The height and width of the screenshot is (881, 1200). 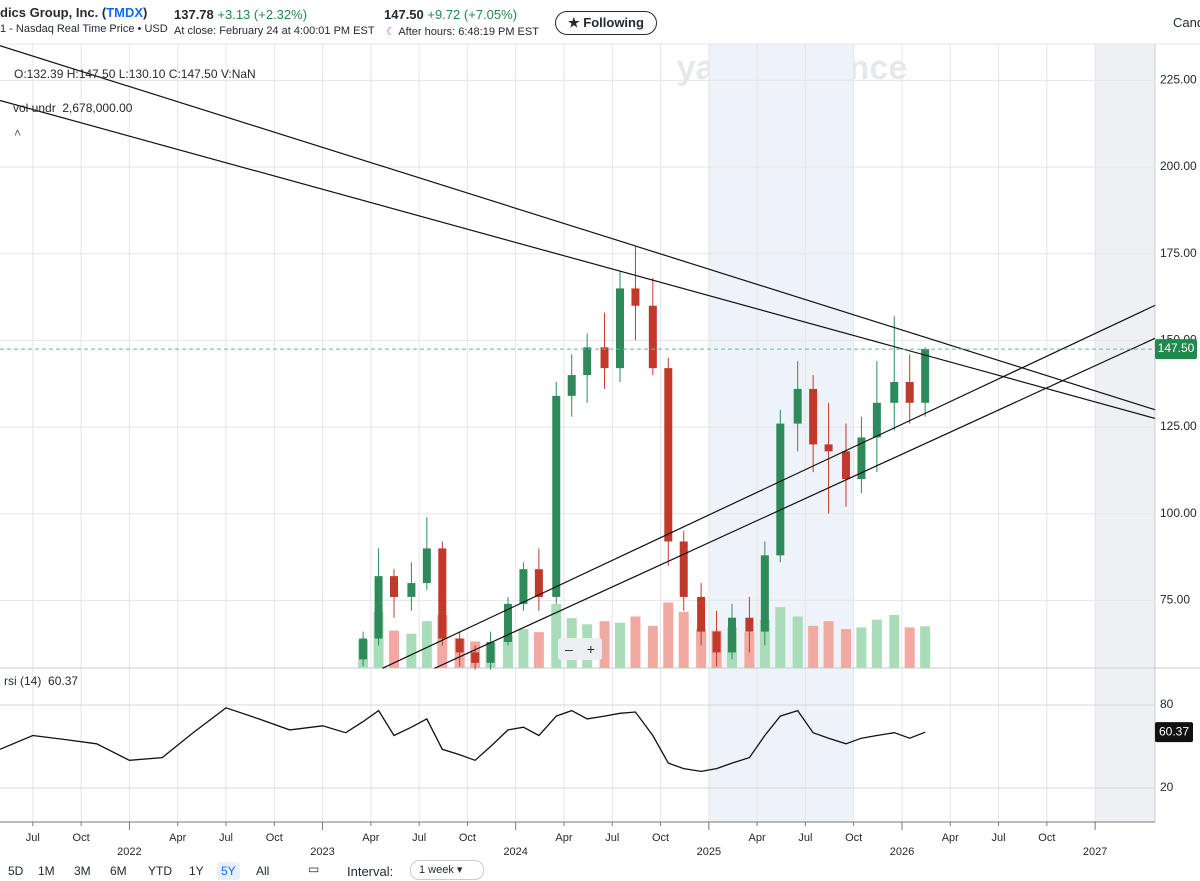 I want to click on y-tick-label: 20, so click(x=1167, y=787).